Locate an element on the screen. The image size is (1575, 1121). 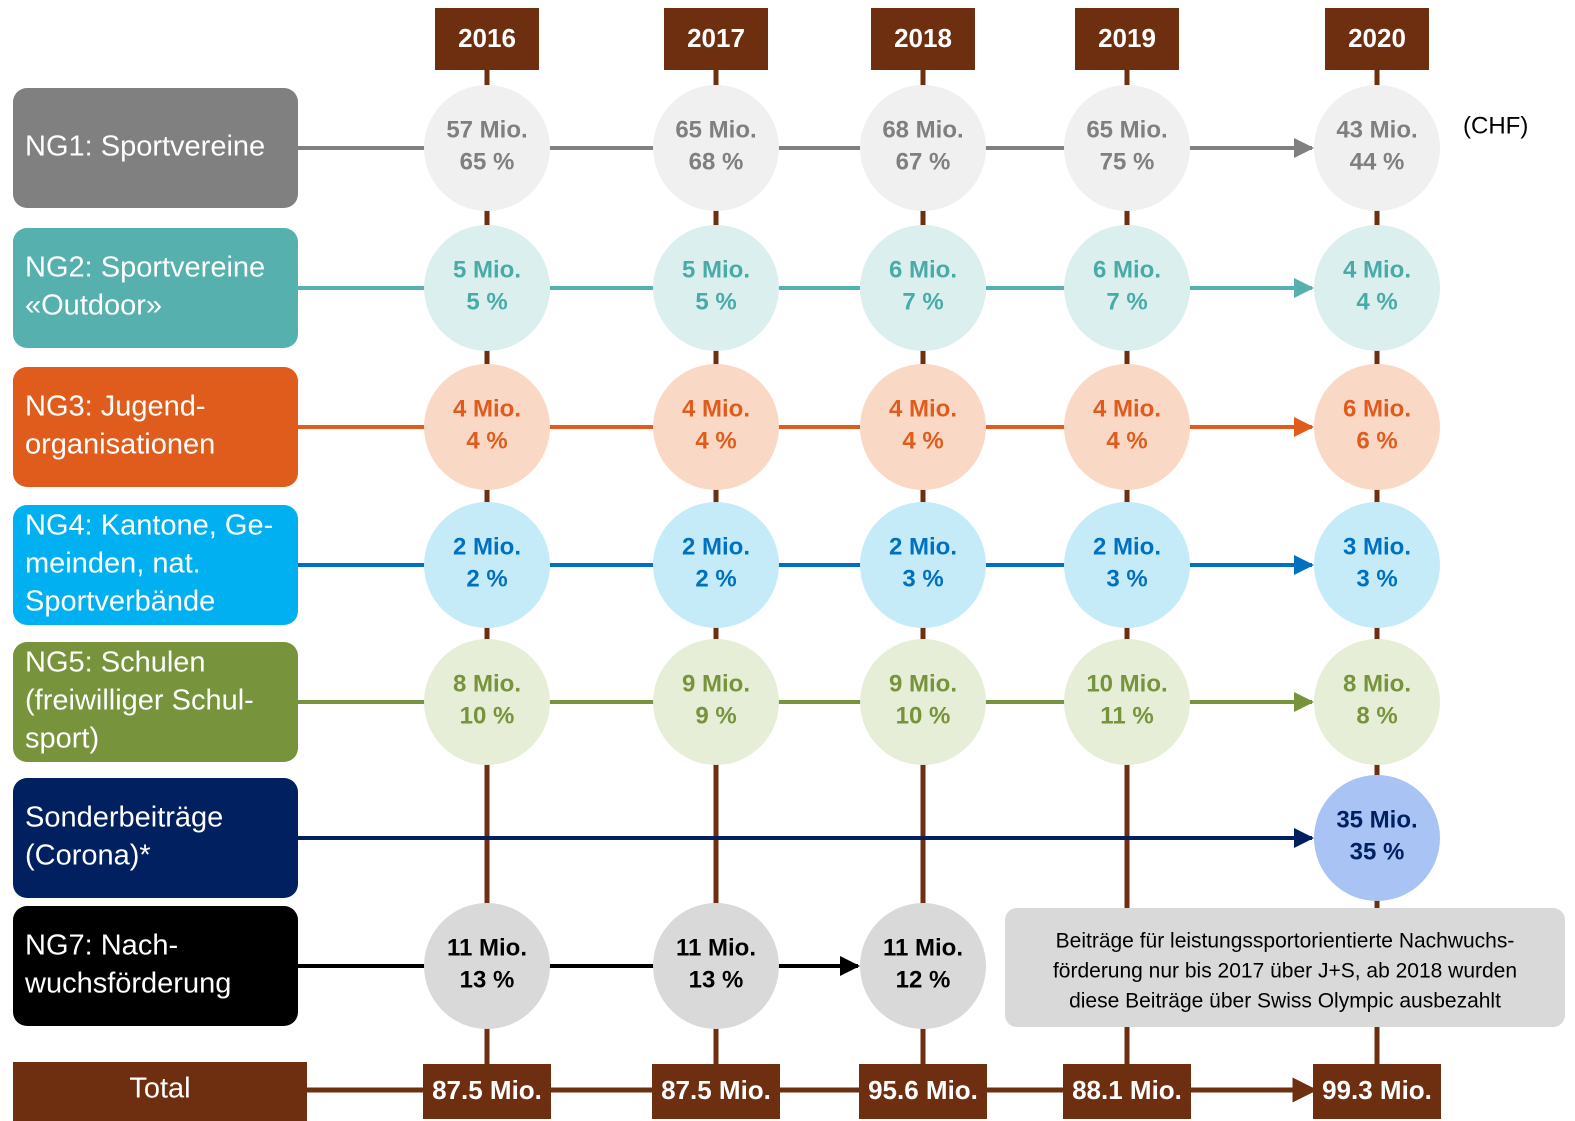
year-label: 2020 is located at coordinates (1377, 38).